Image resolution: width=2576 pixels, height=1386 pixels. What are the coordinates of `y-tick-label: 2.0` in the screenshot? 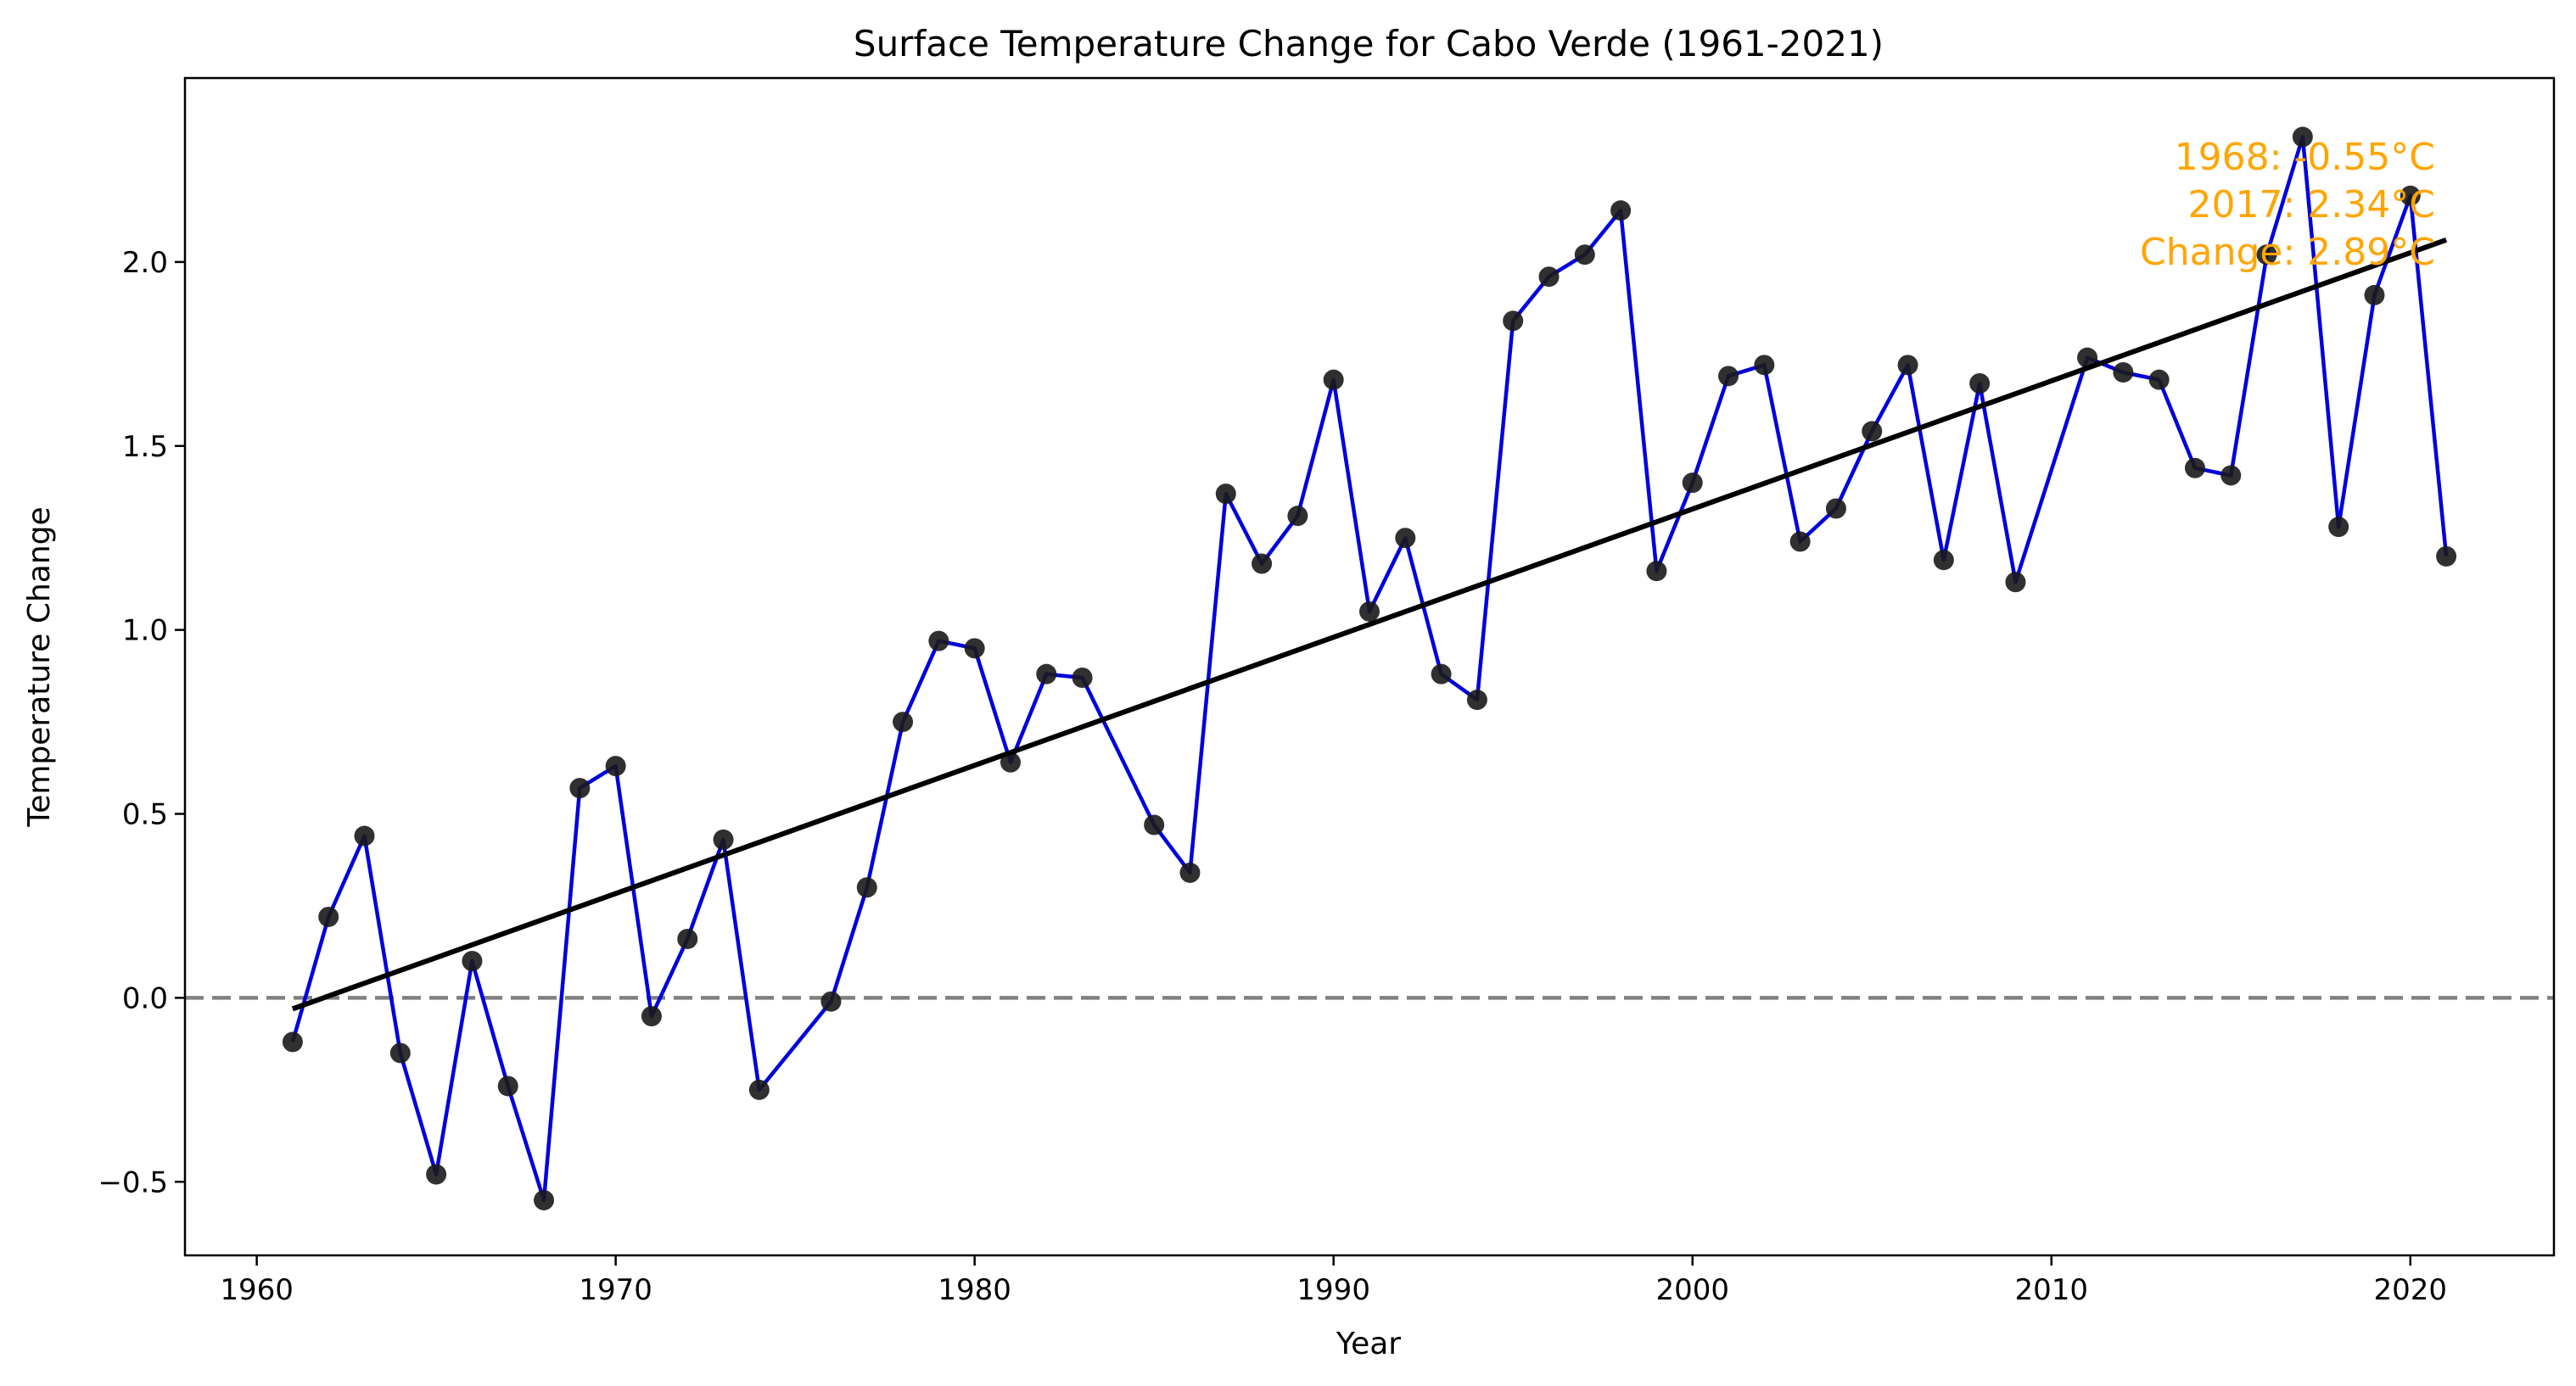 It's located at (145, 263).